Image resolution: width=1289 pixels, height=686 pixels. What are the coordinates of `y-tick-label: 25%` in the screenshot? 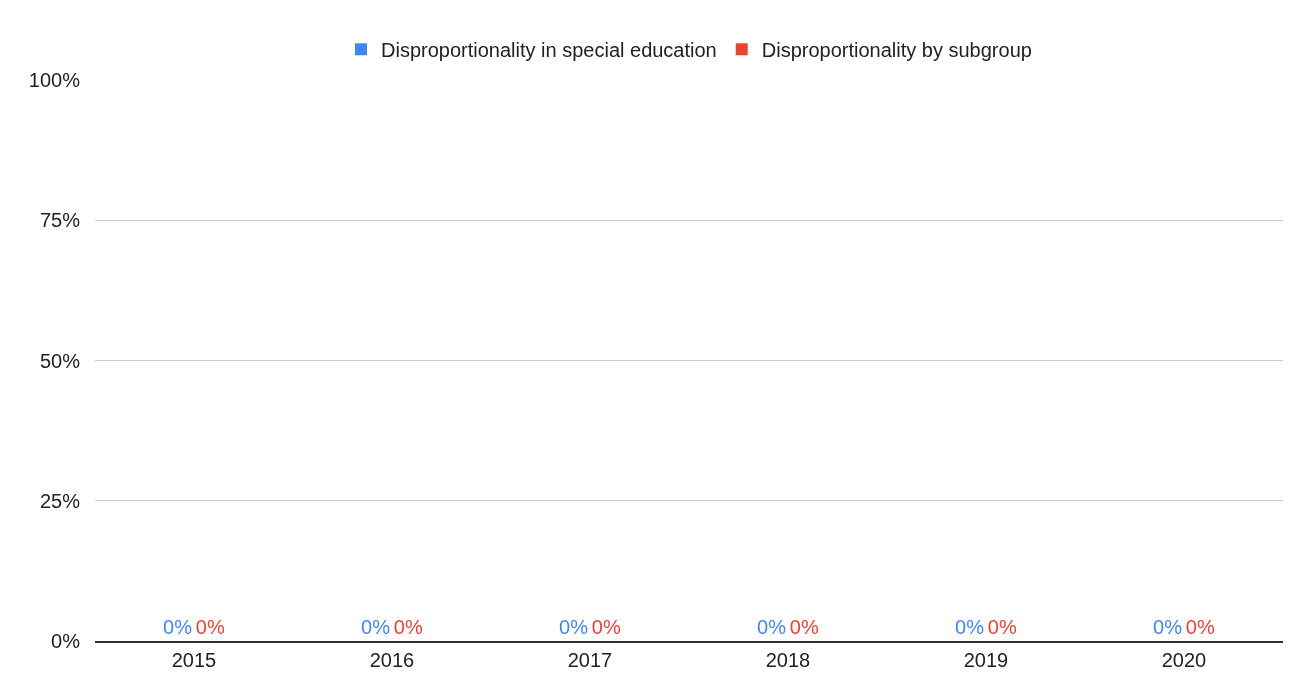 It's located at (60, 500).